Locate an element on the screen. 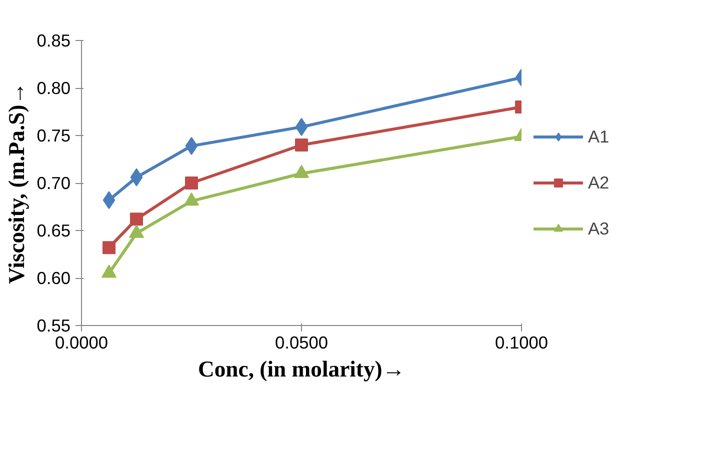  legend-label: A2 is located at coordinates (599, 182).